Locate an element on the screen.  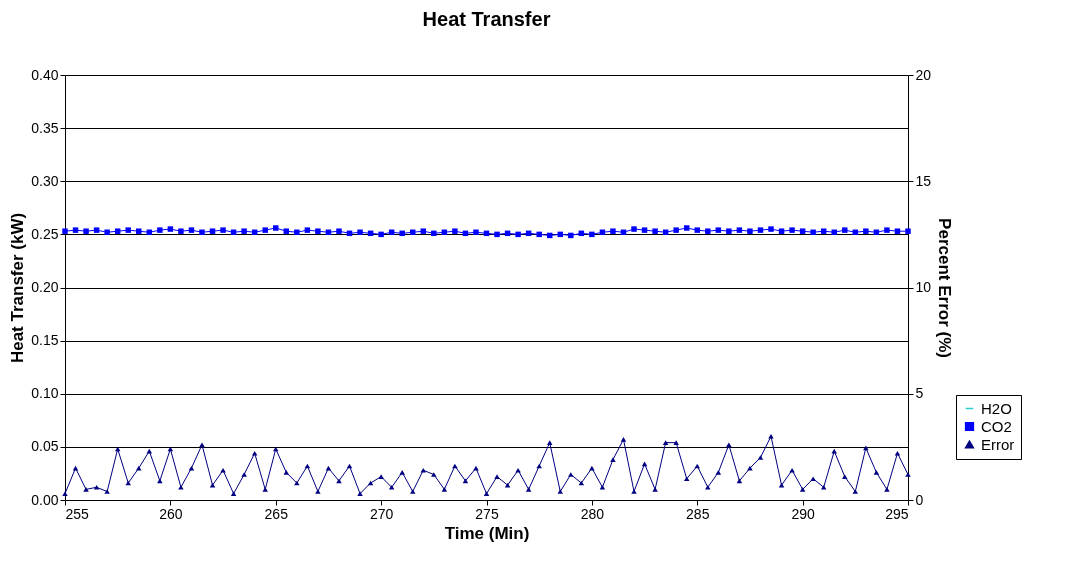
y2-tick-label: 15 is located at coordinates (923, 180).